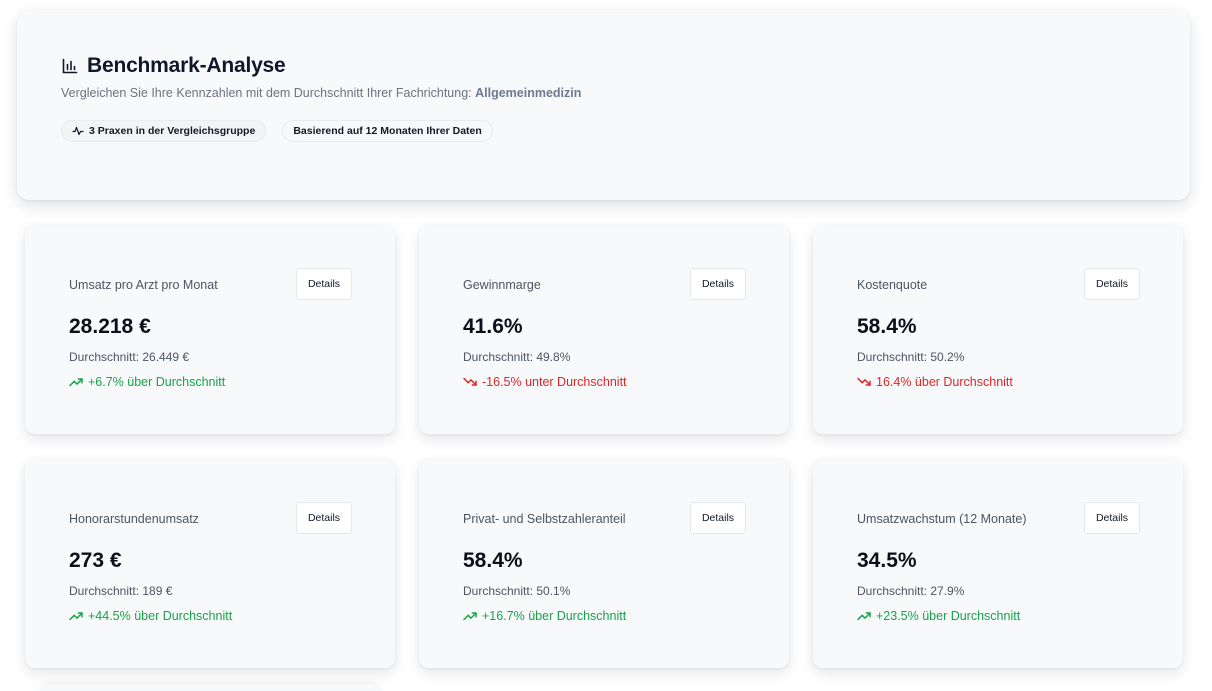 This screenshot has width=1212, height=691. I want to click on metric-value: 41.6%, so click(493, 326).